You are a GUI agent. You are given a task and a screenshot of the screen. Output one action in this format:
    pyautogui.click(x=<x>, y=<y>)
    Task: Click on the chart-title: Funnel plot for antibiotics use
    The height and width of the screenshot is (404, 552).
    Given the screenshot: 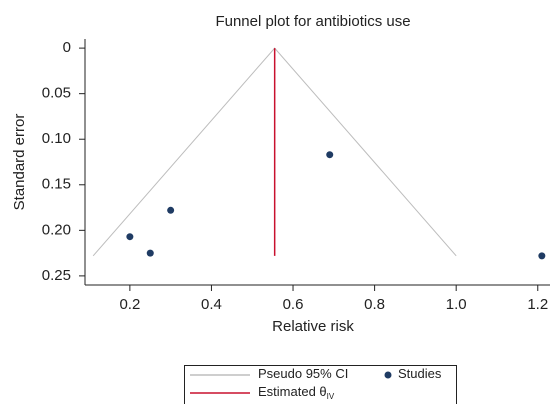 What is the action you would take?
    pyautogui.click(x=312, y=21)
    